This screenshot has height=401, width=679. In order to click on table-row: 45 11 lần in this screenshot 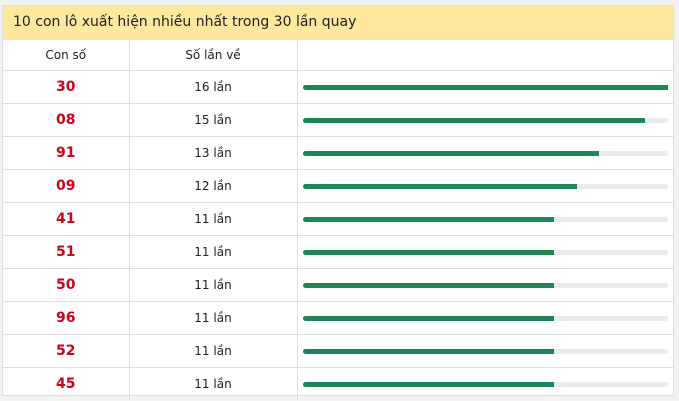, I will do `click(338, 383)`.